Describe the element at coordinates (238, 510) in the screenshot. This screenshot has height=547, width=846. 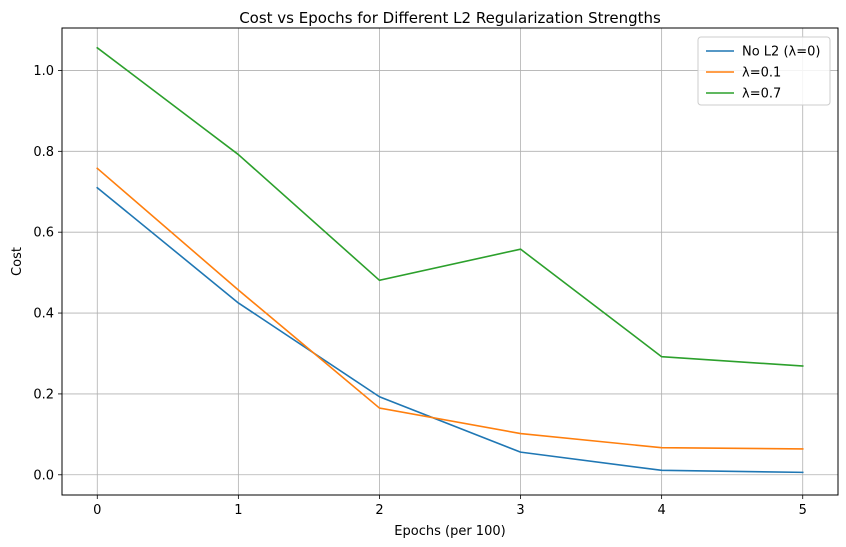
I see `x-tick-label: 1` at that location.